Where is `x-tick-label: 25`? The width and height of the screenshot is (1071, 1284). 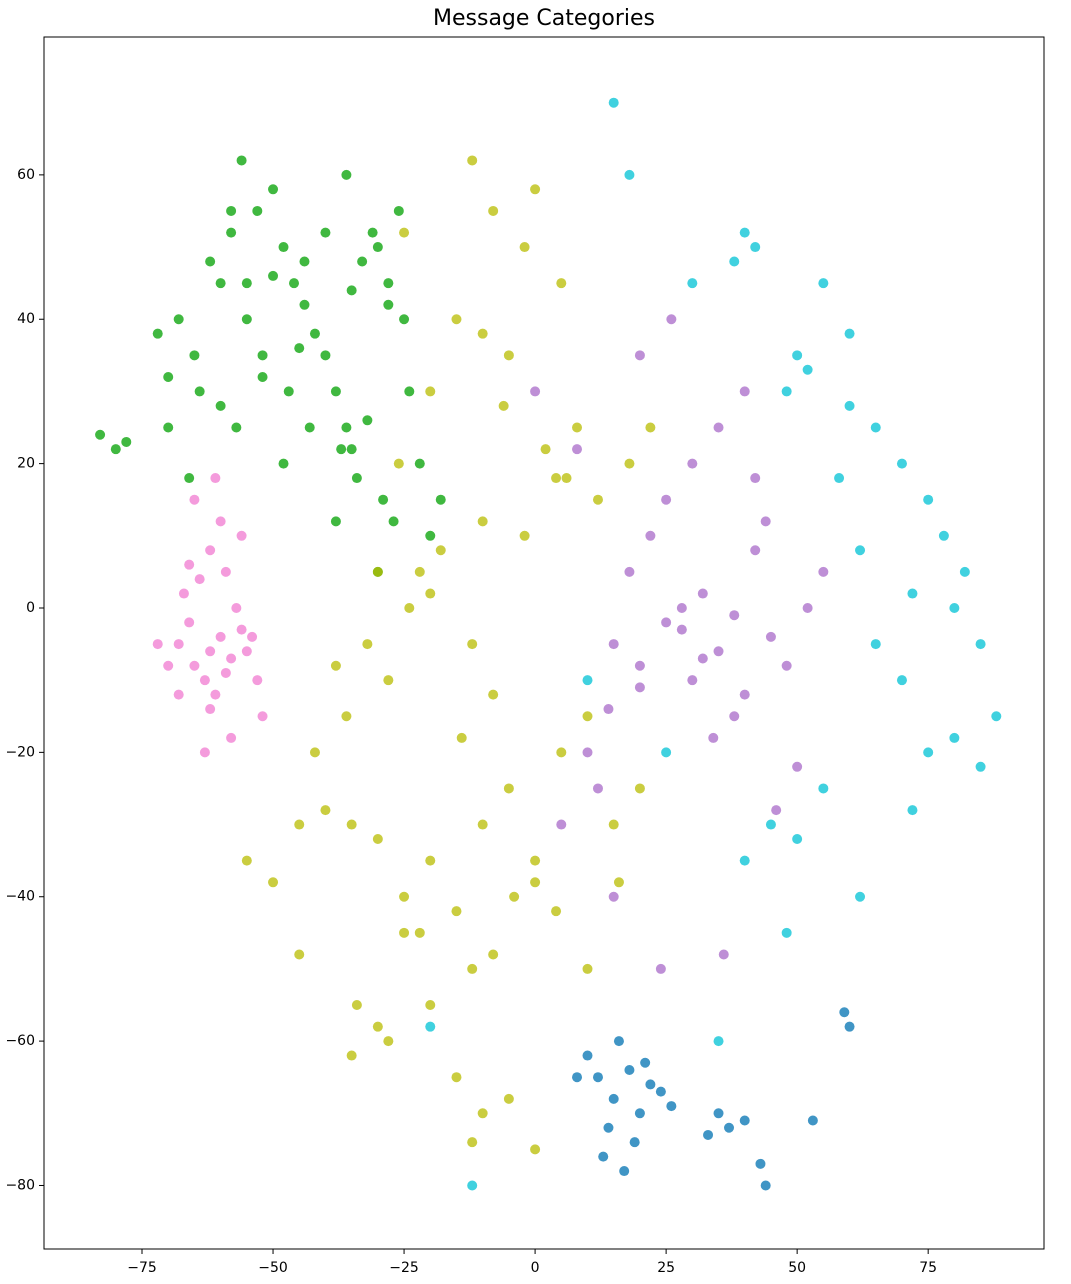
x-tick-label: 25 is located at coordinates (666, 1268).